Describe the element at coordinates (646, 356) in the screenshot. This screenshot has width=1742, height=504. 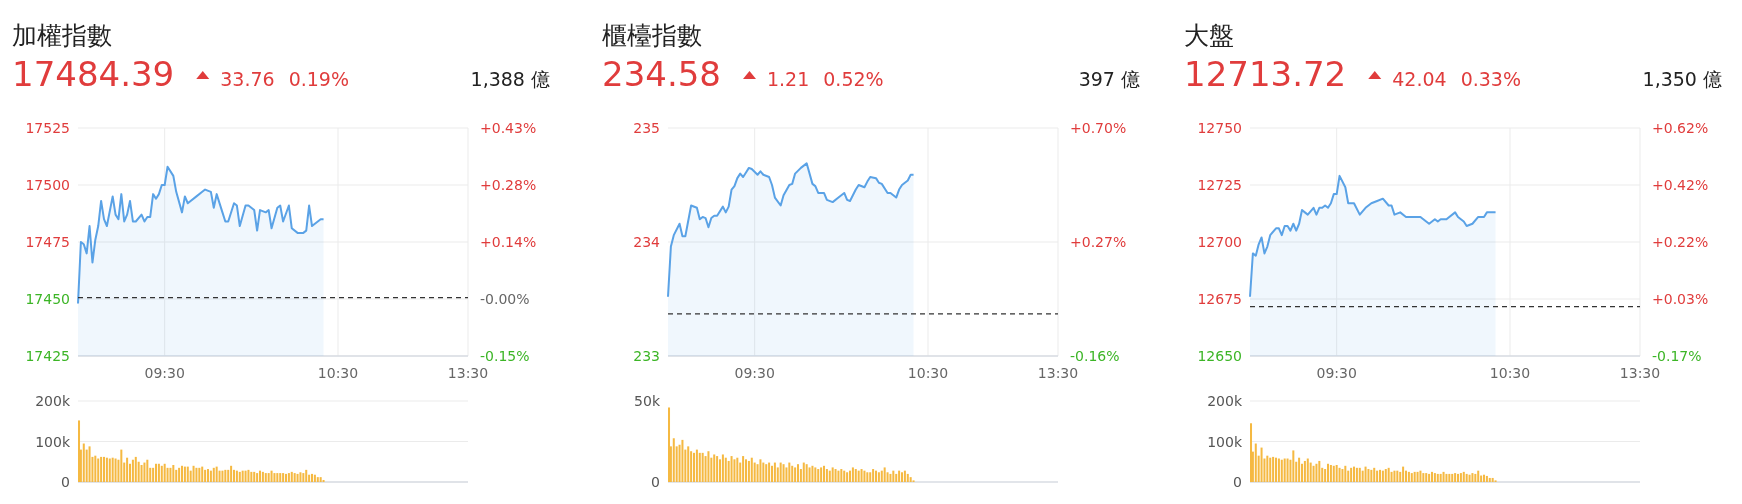
I see `y-tick-label: 233` at that location.